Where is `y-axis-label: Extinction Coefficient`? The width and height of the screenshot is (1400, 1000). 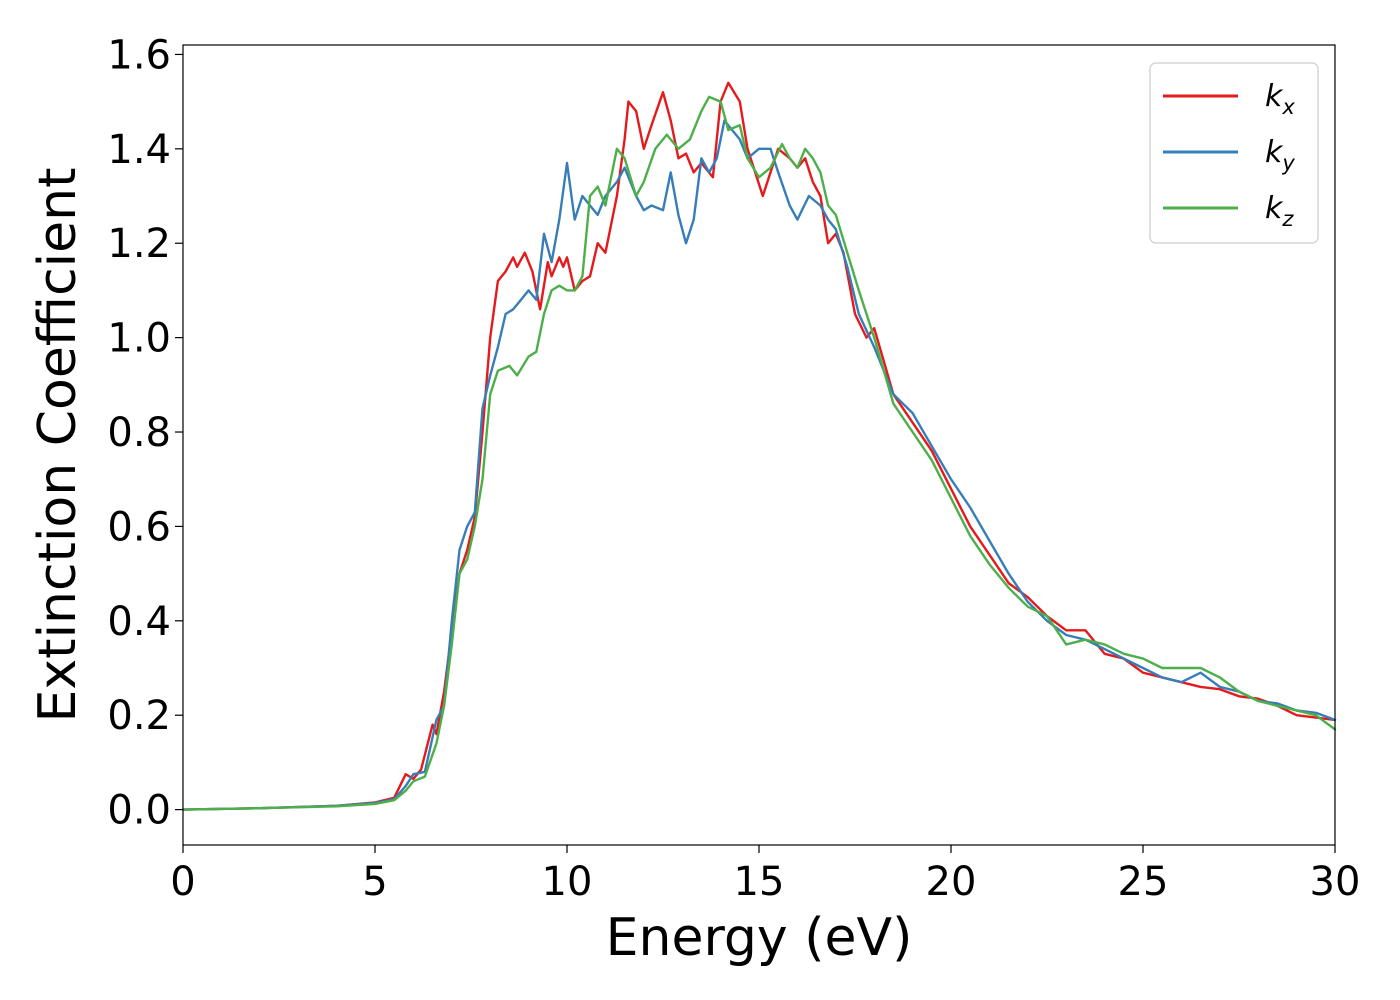 y-axis-label: Extinction Coefficient is located at coordinates (58, 445).